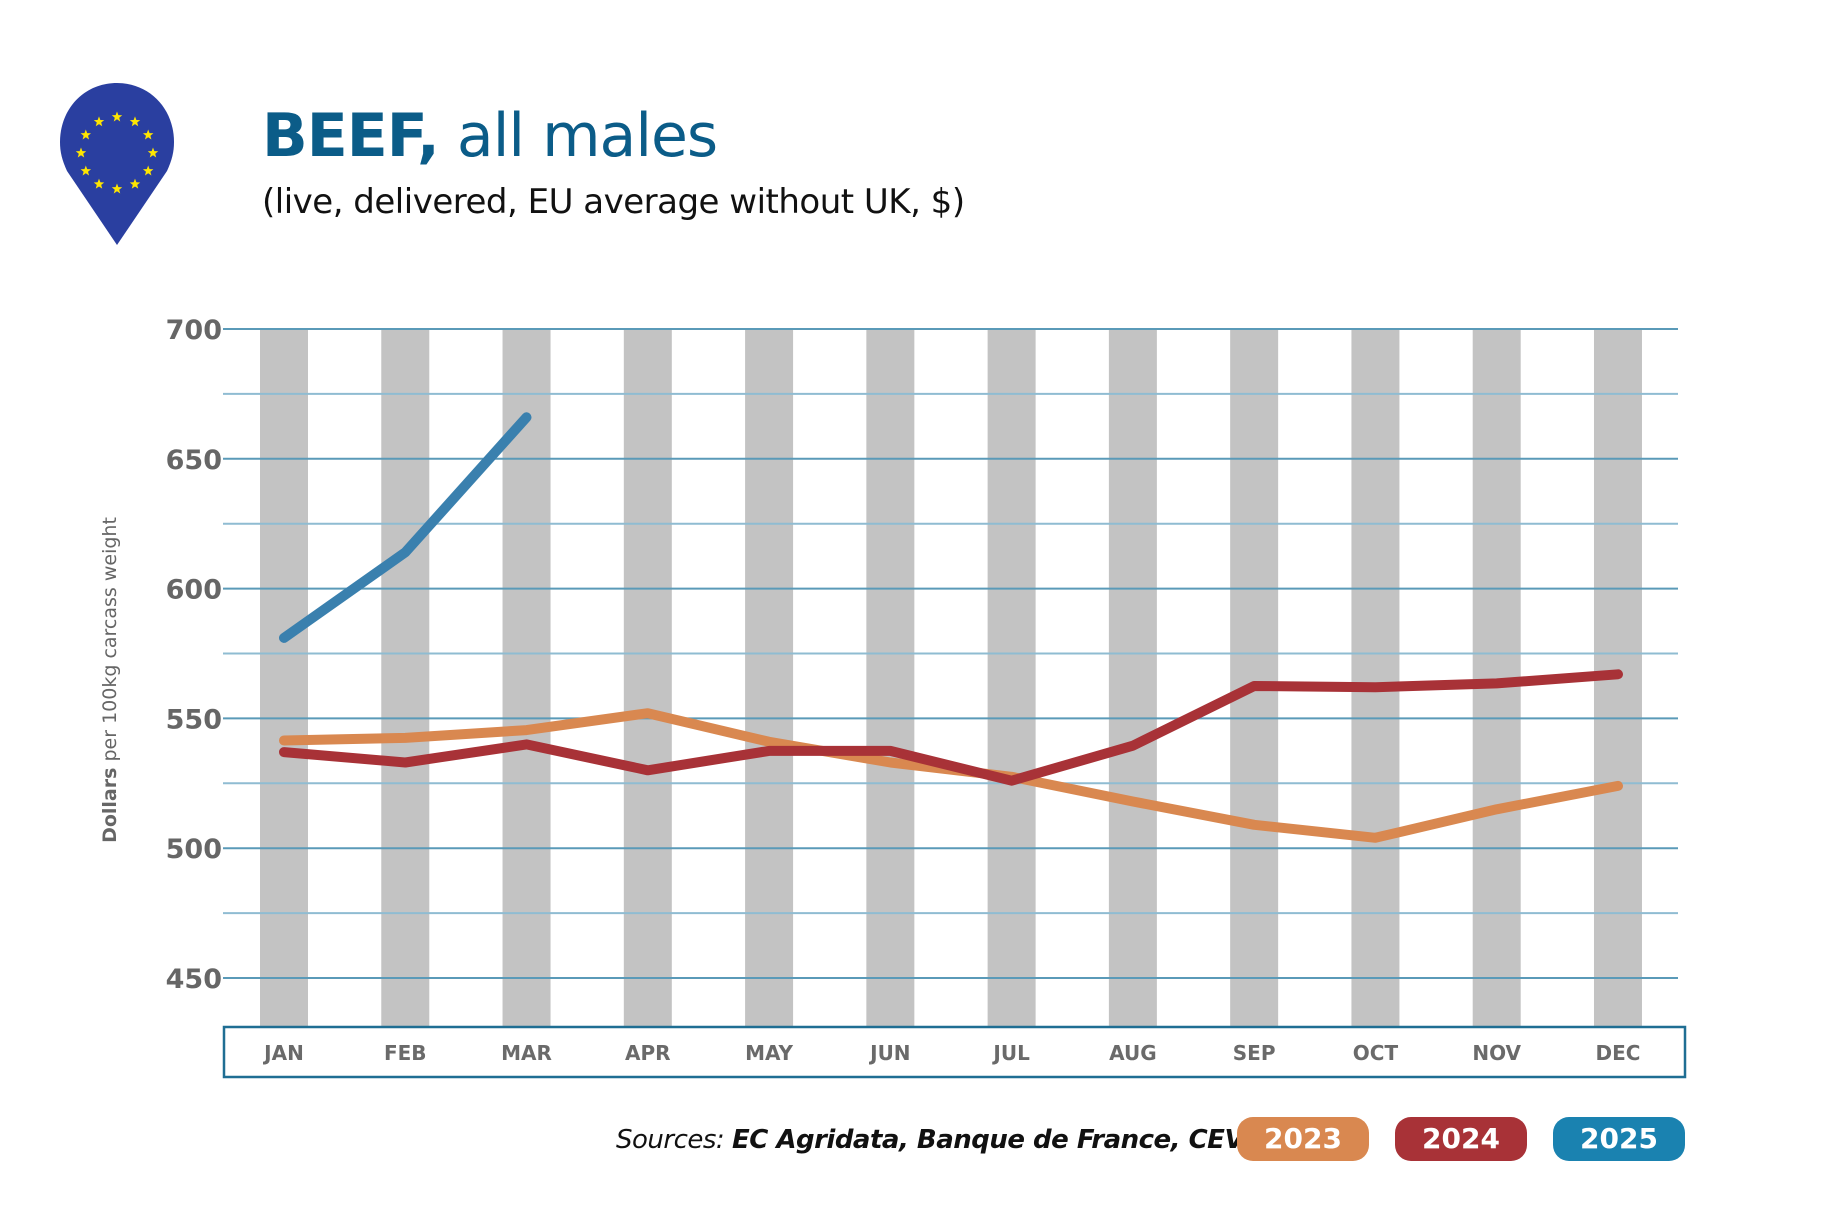 Image resolution: width=1838 pixels, height=1227 pixels. Describe the element at coordinates (194, 849) in the screenshot. I see `y-tick-label: 500` at that location.